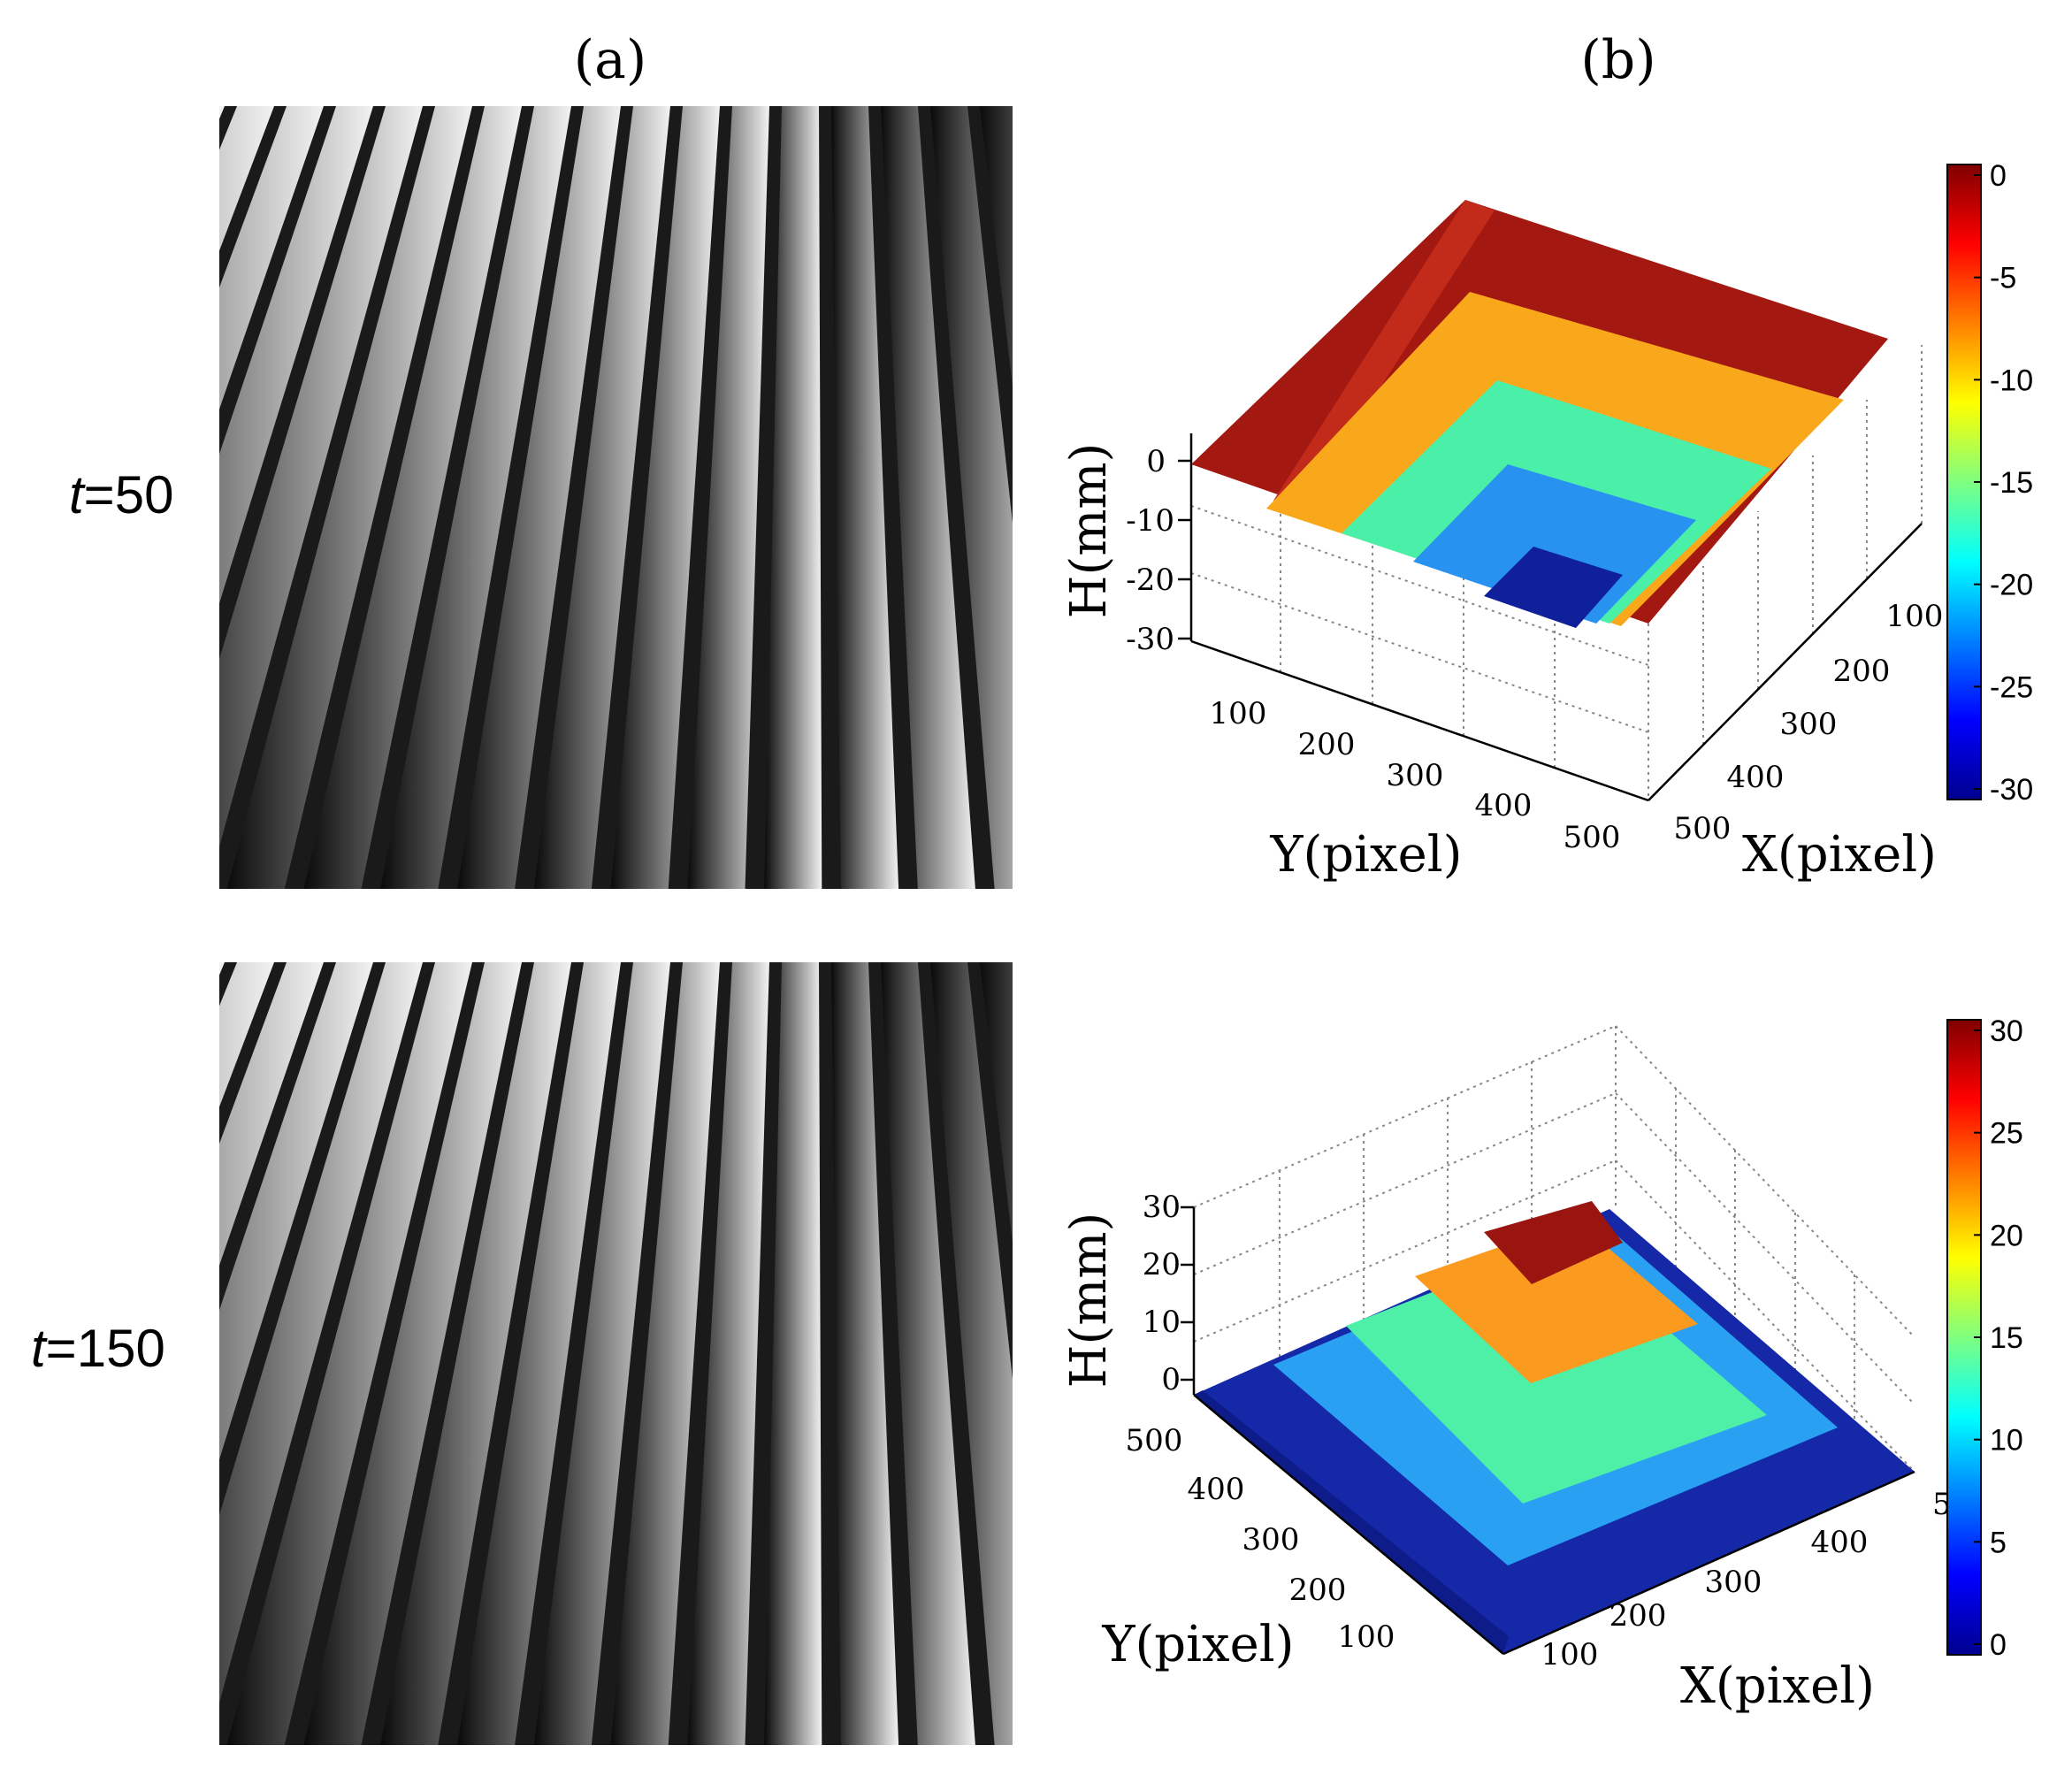 The height and width of the screenshot is (1768, 2072). Describe the element at coordinates (1150, 639) in the screenshot. I see `z-tick-label: -30` at that location.